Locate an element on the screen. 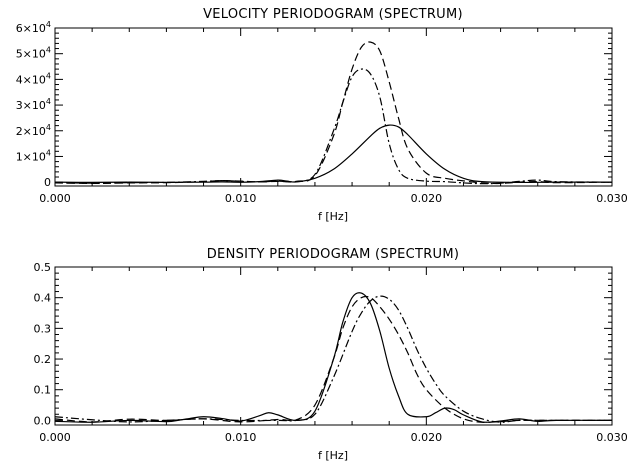 The image size is (632, 465). y-tick-label: 0.3 is located at coordinates (43, 328).